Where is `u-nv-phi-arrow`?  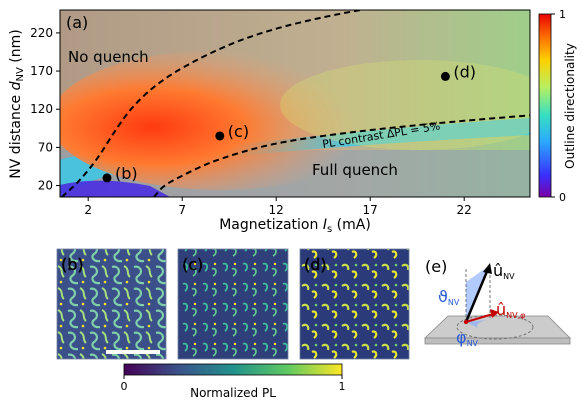 u-nv-phi-arrow is located at coordinates (479, 318).